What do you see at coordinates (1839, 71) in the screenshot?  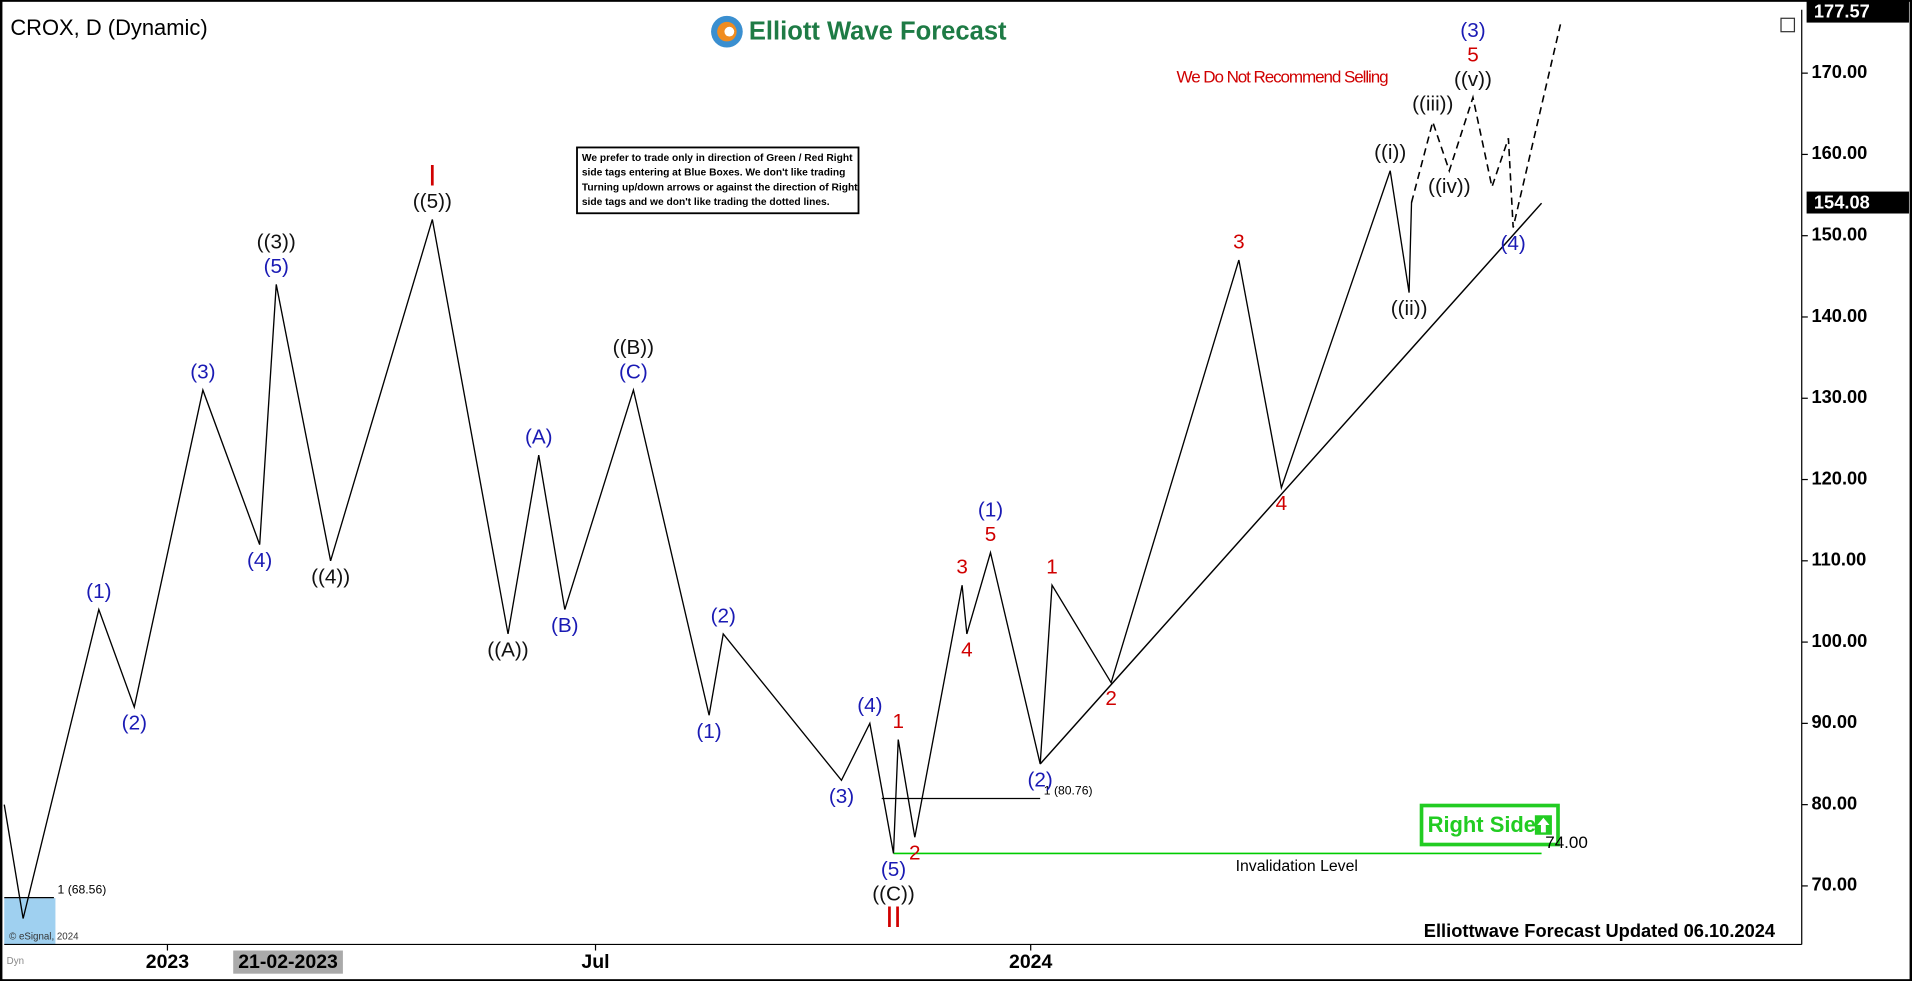 I see `y-tick-label: 170.00` at bounding box center [1839, 71].